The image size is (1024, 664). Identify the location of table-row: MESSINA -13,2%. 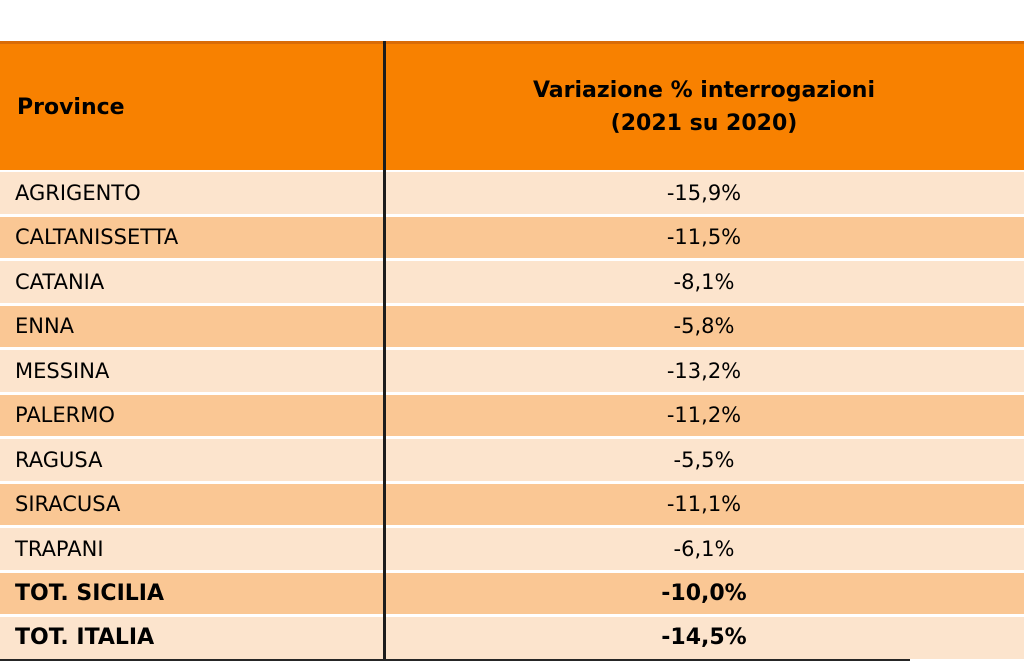
(512, 371).